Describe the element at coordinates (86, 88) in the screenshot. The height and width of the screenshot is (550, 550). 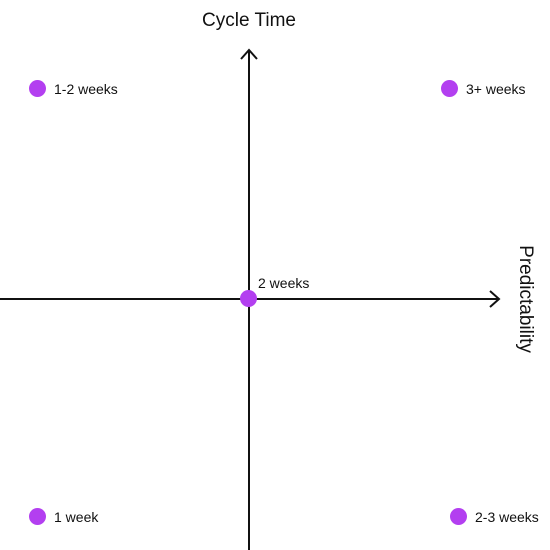
I see `point-label: 1-2 weeks` at that location.